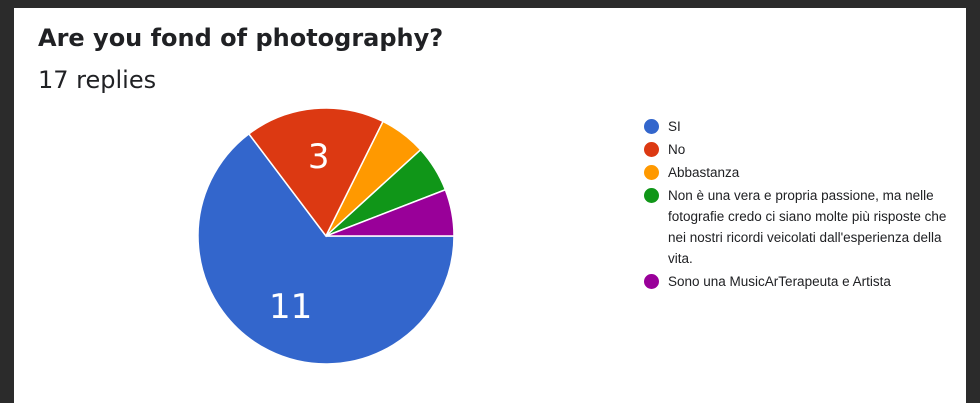  I want to click on legend-label: Sono una MusicArTerapeuta e Artista, so click(779, 281).